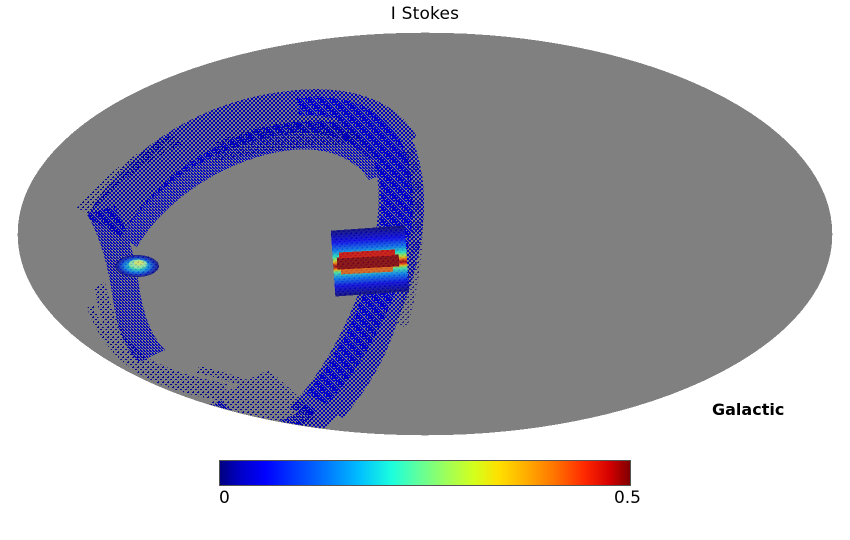 The width and height of the screenshot is (850, 540). Describe the element at coordinates (425, 14) in the screenshot. I see `page-title: I Stokes` at that location.